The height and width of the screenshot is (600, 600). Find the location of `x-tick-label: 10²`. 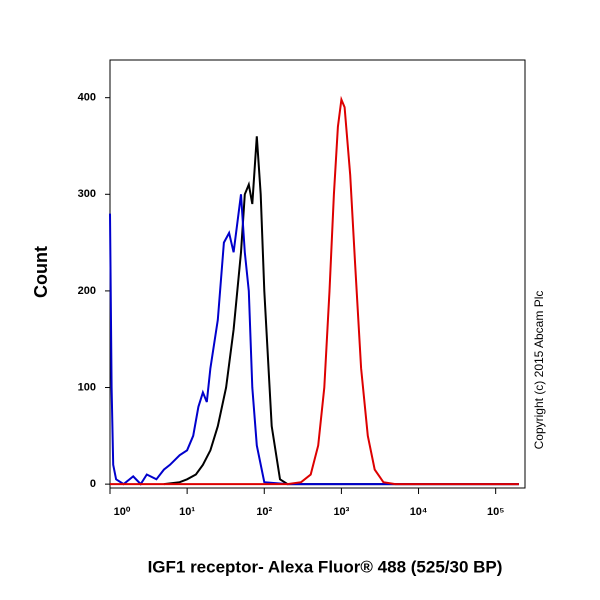

x-tick-label: 10² is located at coordinates (264, 512).